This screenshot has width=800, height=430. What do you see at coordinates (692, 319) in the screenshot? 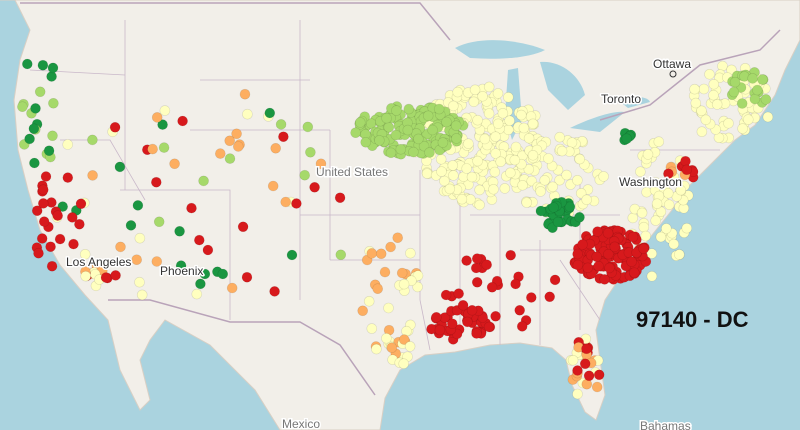
I see `overlay-label: 97140 - DC` at bounding box center [692, 319].